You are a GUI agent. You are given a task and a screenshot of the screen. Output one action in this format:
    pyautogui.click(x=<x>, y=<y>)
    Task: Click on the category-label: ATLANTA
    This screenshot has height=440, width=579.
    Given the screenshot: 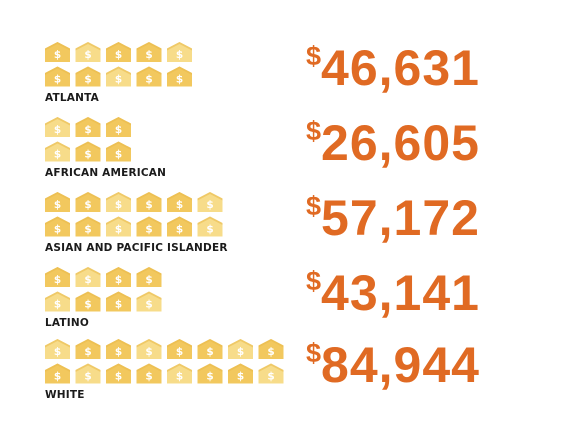 What is the action you would take?
    pyautogui.click(x=72, y=98)
    